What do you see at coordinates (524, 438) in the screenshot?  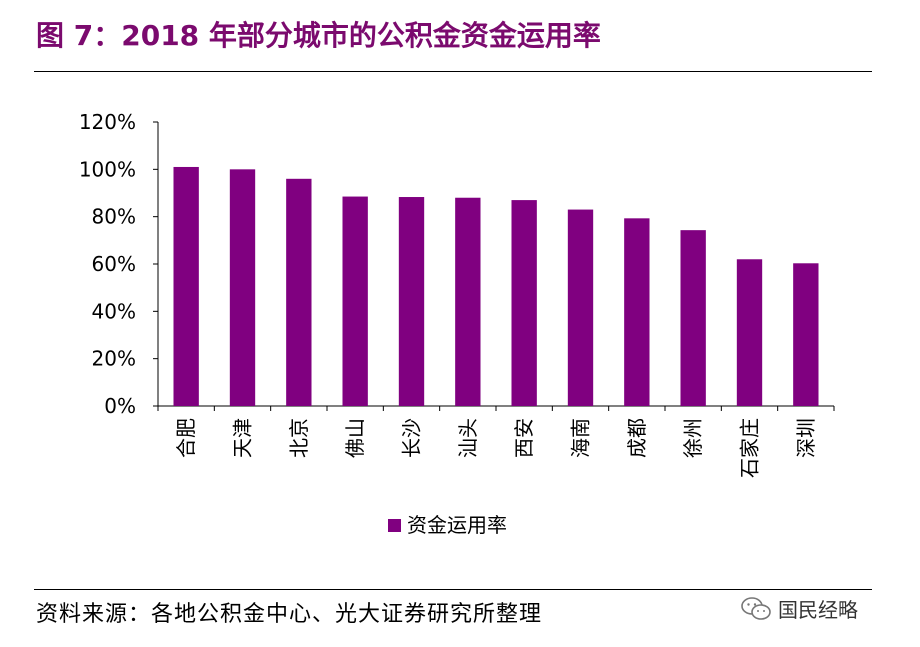 I see `x-tick-label: 西安` at bounding box center [524, 438].